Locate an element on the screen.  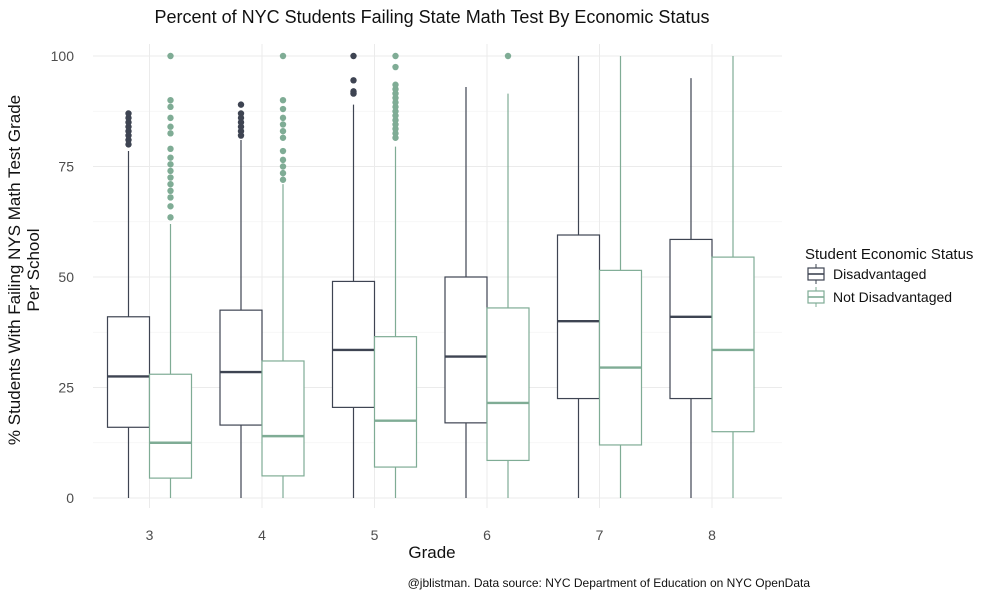
y-axis-title-line-2: Per School is located at coordinates (33, 269).